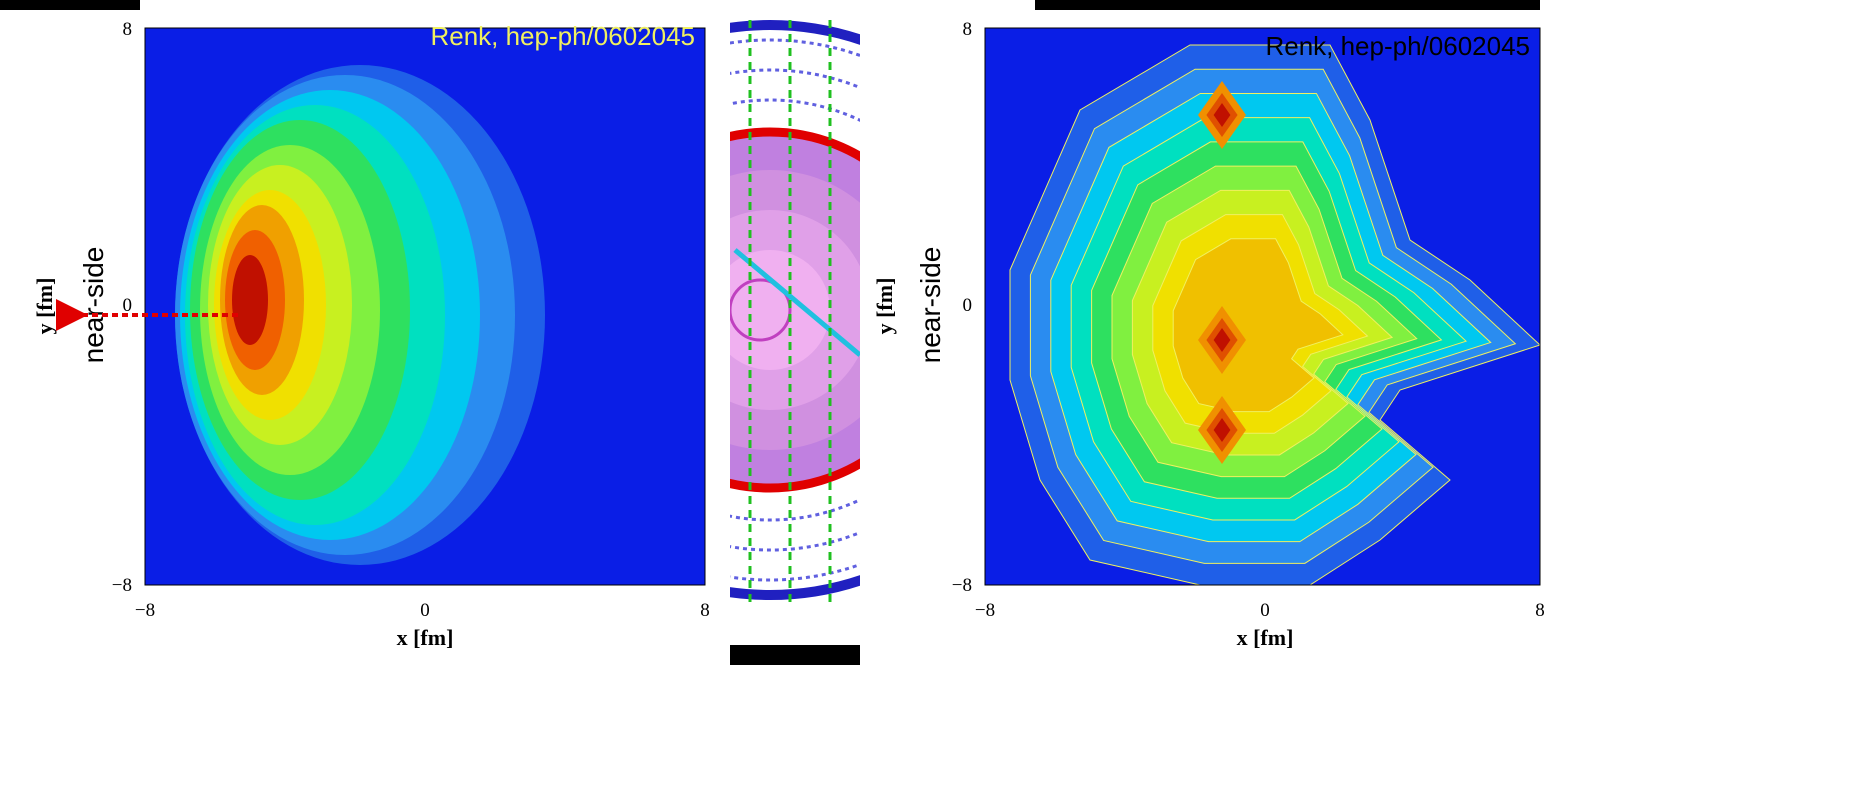 The image size is (1862, 788). What do you see at coordinates (795, 655) in the screenshot?
I see `black-box` at bounding box center [795, 655].